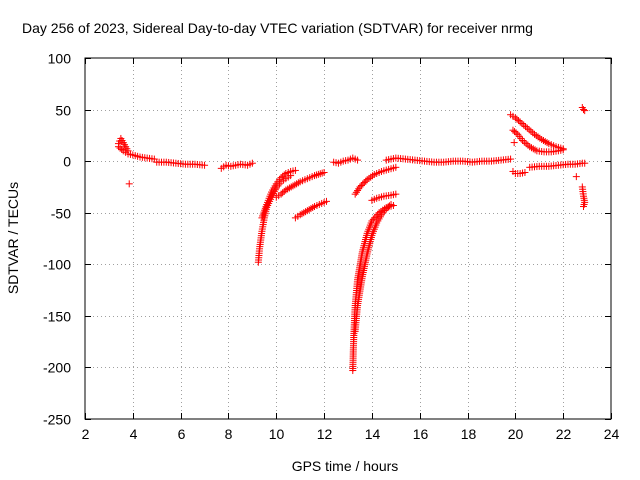 The image size is (640, 480). Describe the element at coordinates (345, 466) in the screenshot. I see `x-axis-label: GPS time / hours` at that location.